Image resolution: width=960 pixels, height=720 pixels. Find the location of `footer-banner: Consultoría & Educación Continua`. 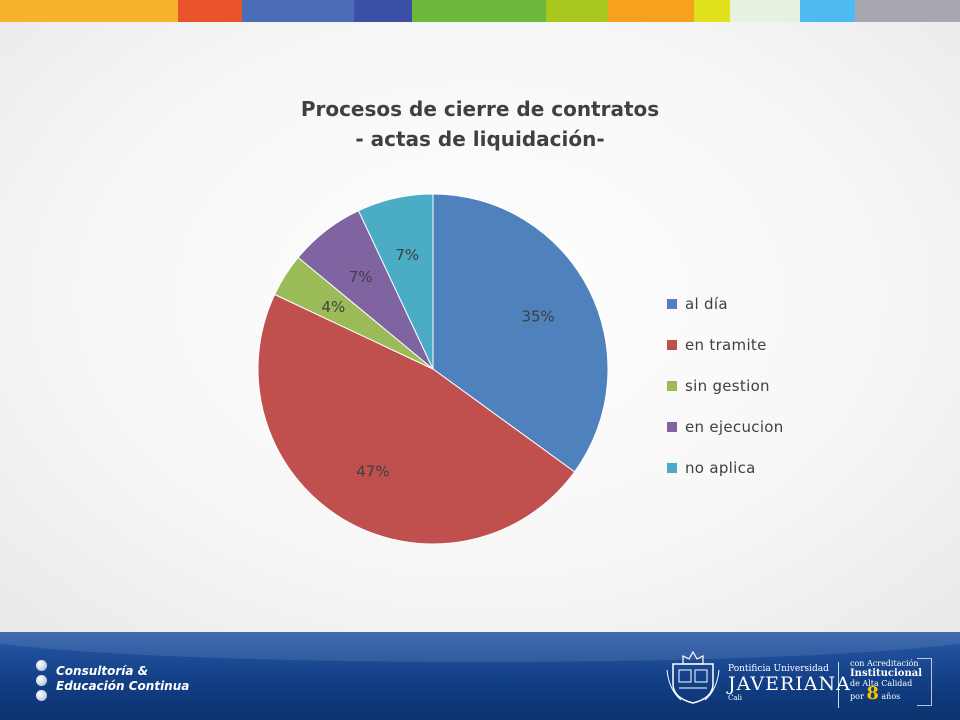

footer-banner: Consultoría & Educación Continua is located at coordinates (480, 676).